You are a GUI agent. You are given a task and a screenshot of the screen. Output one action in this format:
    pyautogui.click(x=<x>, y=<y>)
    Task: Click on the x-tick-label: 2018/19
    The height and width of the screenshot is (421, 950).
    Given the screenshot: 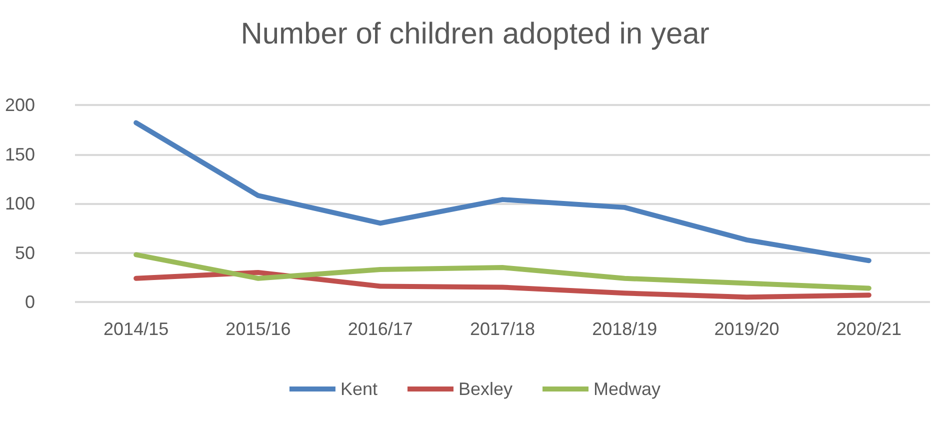 What is the action you would take?
    pyautogui.click(x=625, y=329)
    